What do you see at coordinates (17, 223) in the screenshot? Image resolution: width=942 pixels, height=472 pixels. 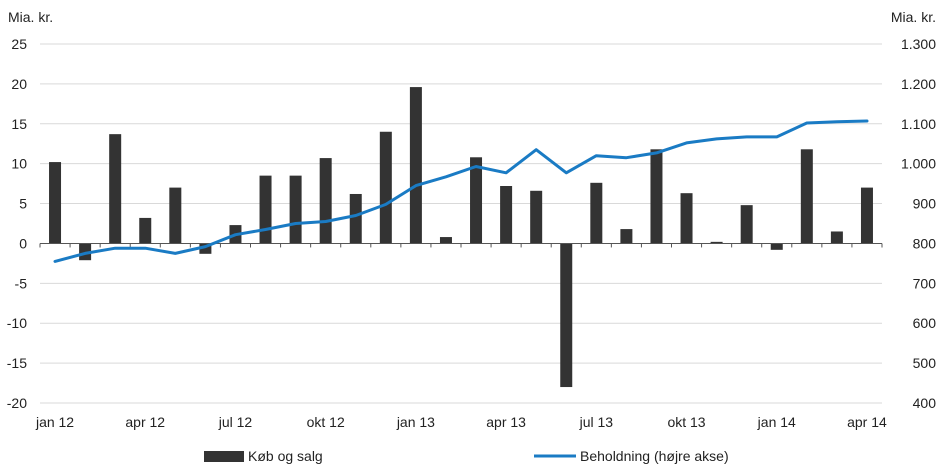 I see `left-axis-labels: -20 -15 -10 -5 0 5 10 15 20 25` at bounding box center [17, 223].